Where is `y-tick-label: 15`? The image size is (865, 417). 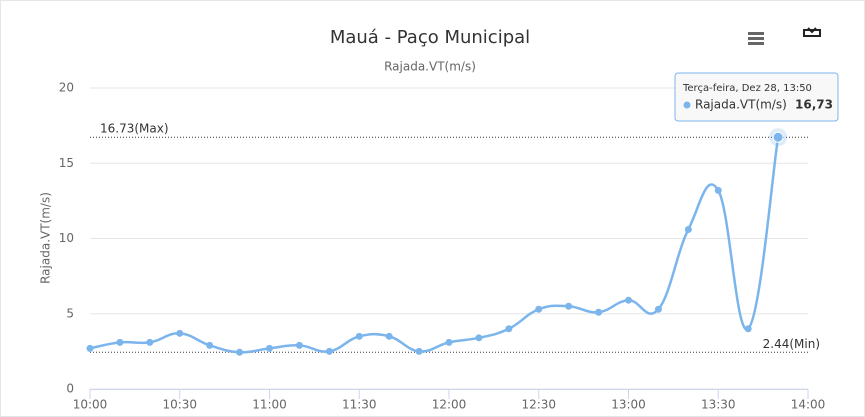
y-tick-label: 15 is located at coordinates (66, 163).